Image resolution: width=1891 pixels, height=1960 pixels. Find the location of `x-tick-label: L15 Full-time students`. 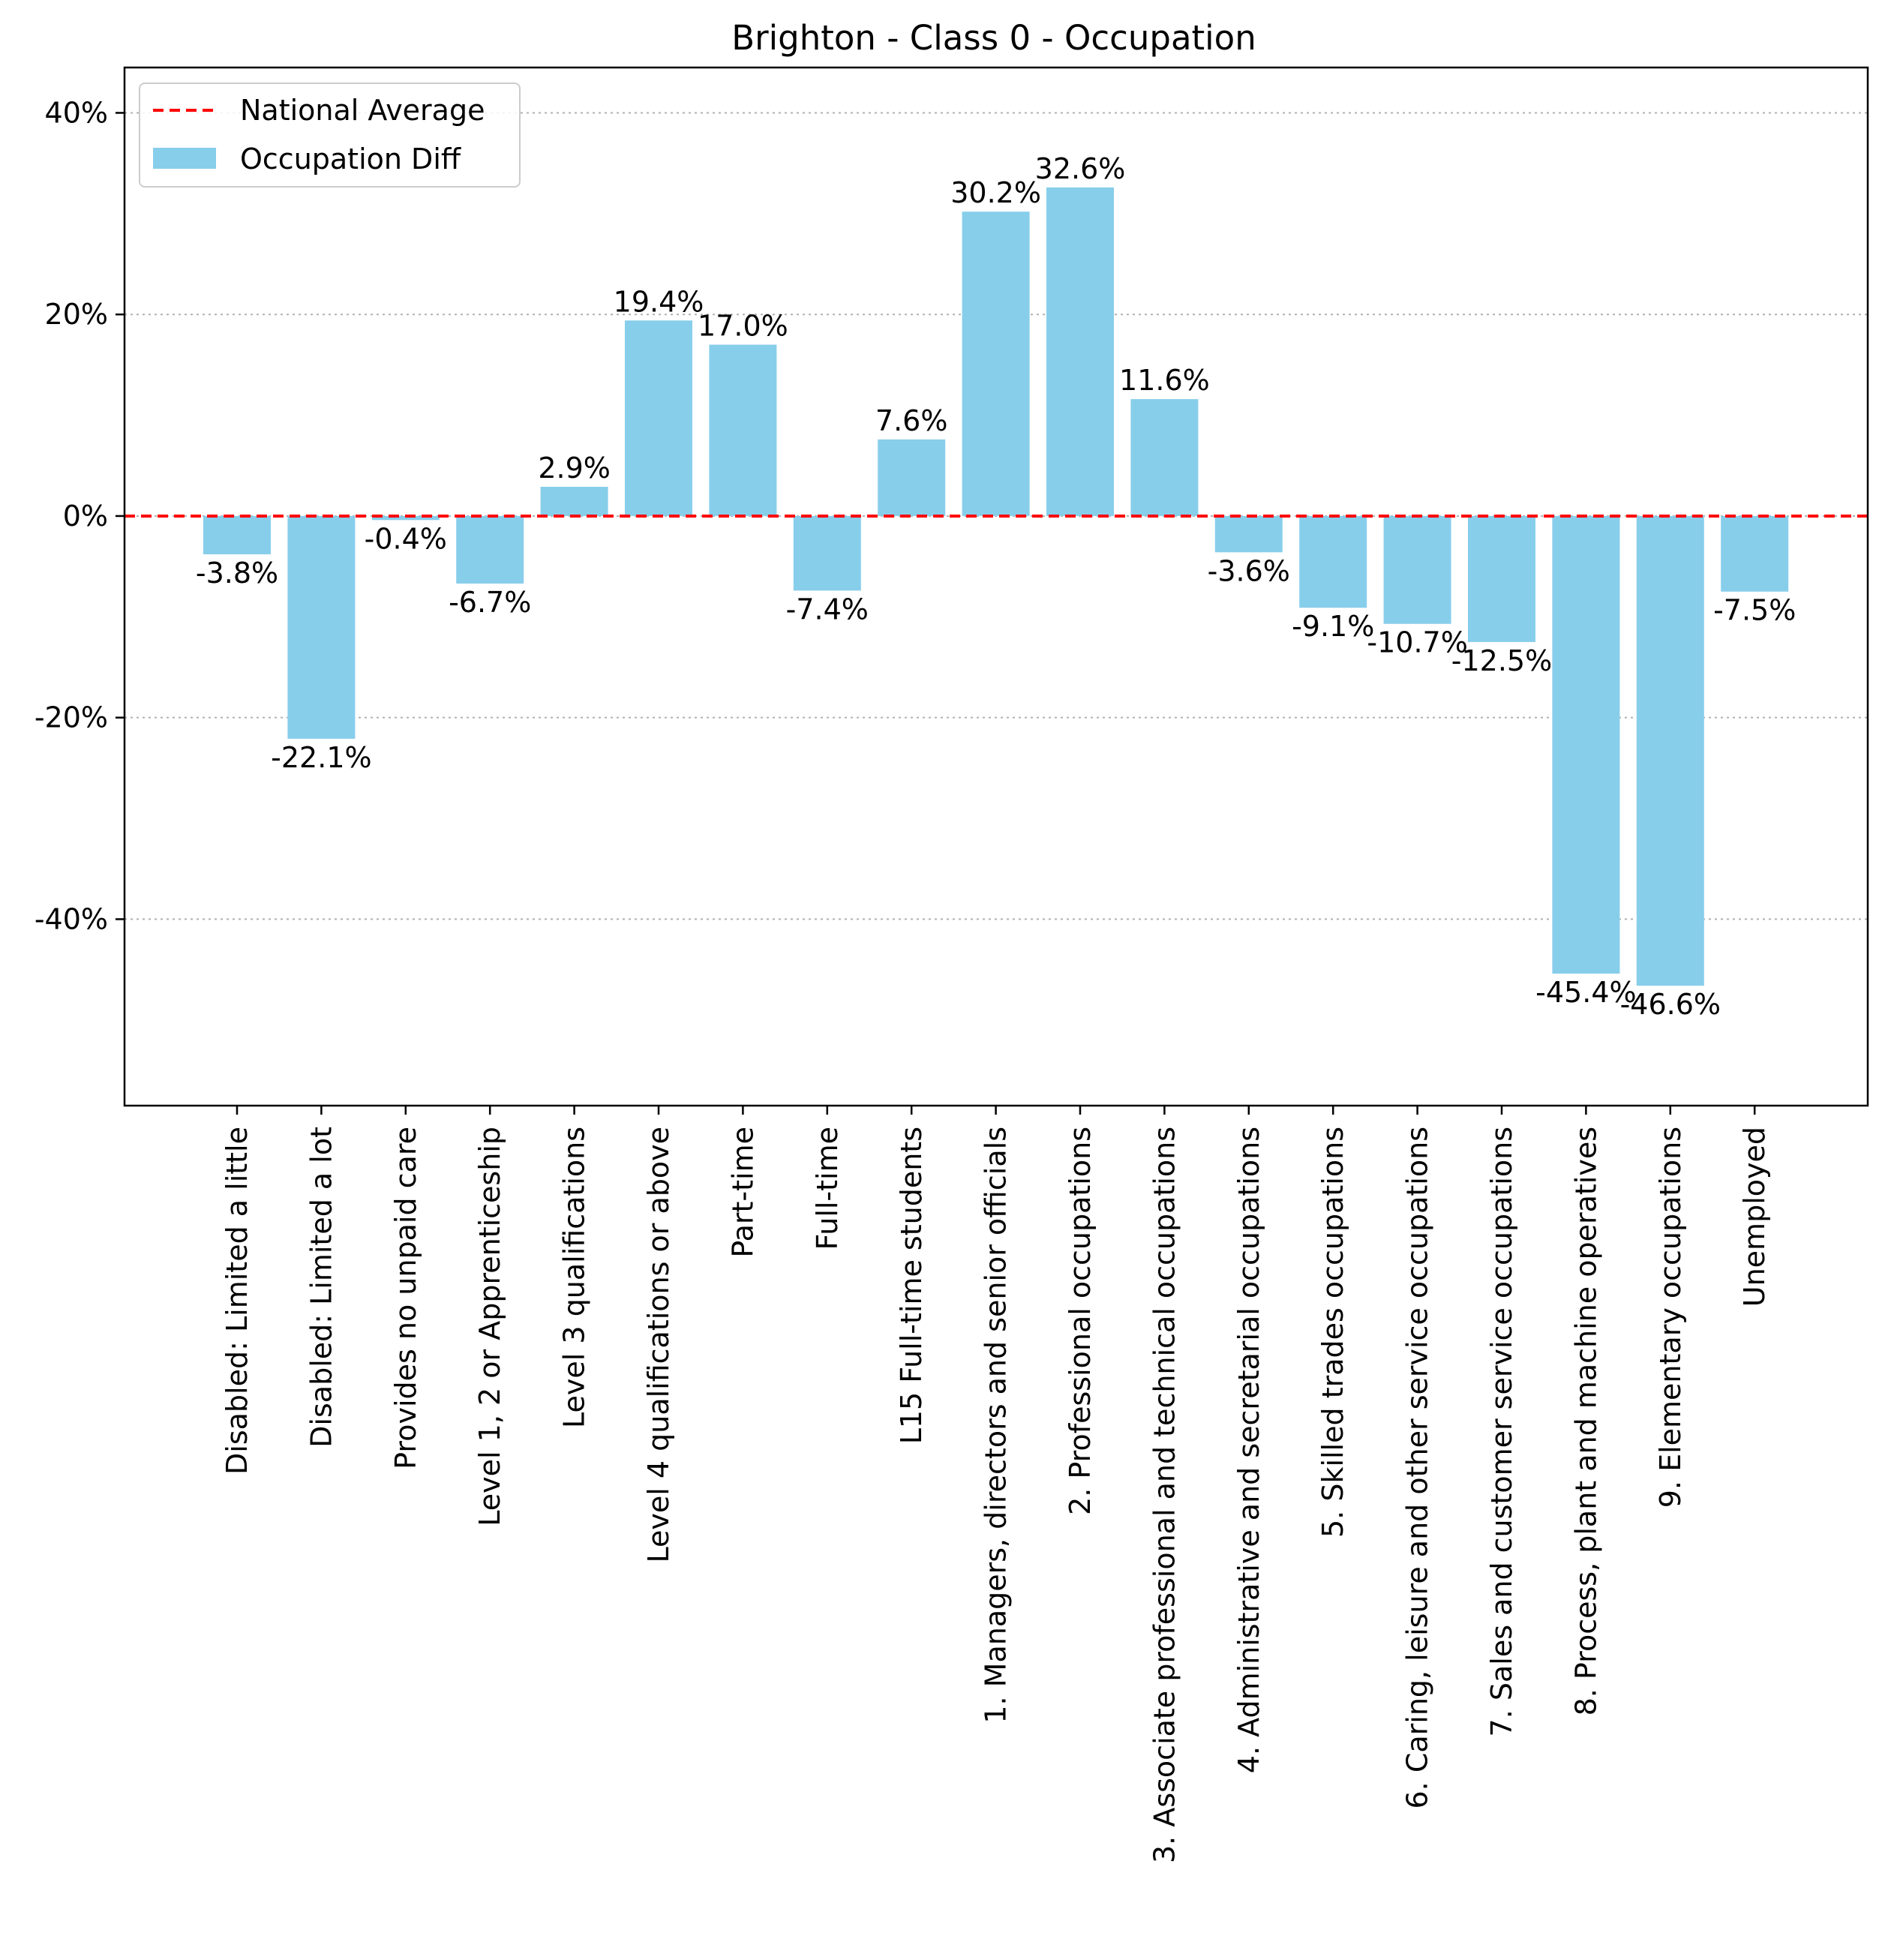

x-tick-label: L15 Full-time students is located at coordinates (911, 1286).